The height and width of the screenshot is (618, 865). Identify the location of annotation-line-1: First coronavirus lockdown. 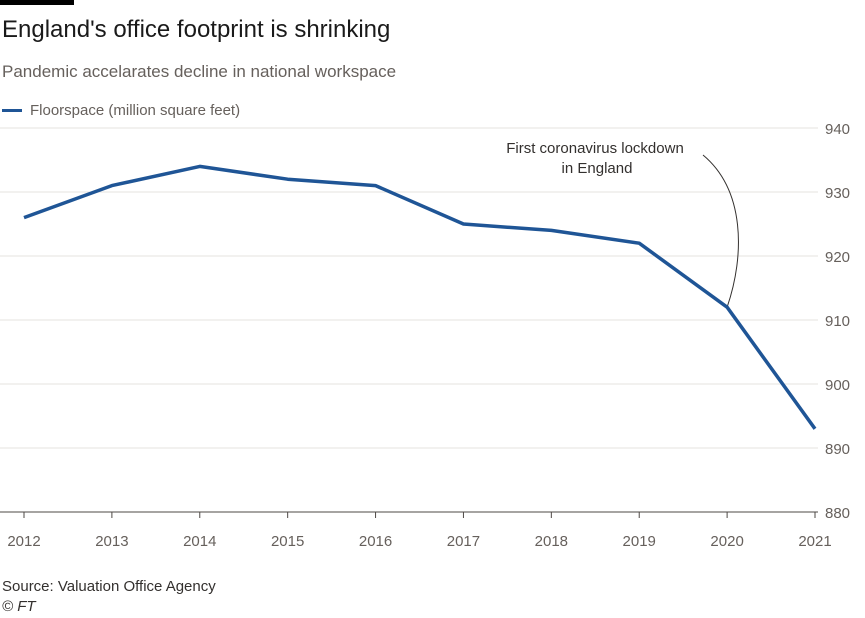
(595, 148).